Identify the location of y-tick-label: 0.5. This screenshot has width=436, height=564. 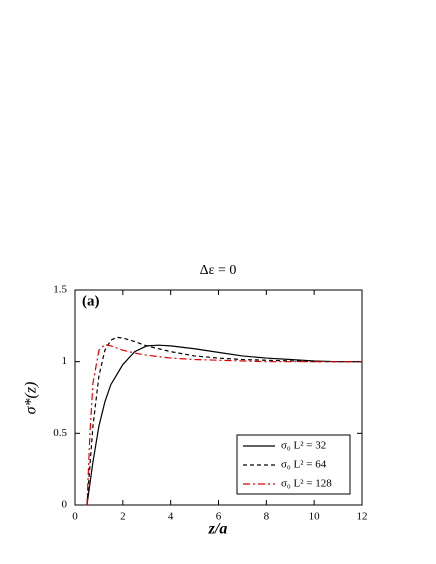
(60, 433).